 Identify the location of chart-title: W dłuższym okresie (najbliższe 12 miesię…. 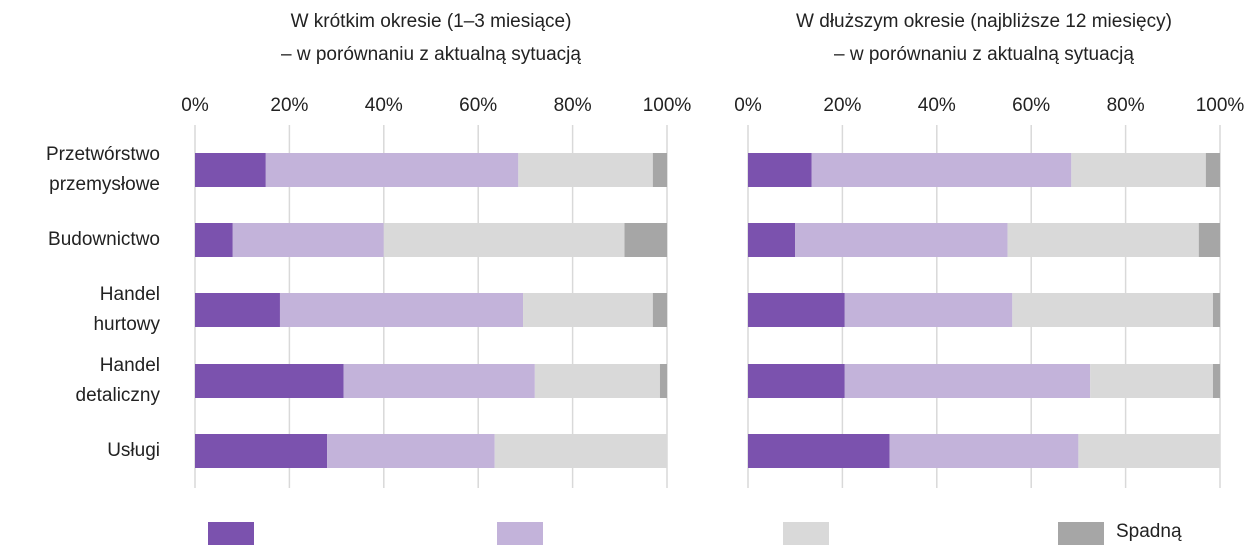
(984, 21).